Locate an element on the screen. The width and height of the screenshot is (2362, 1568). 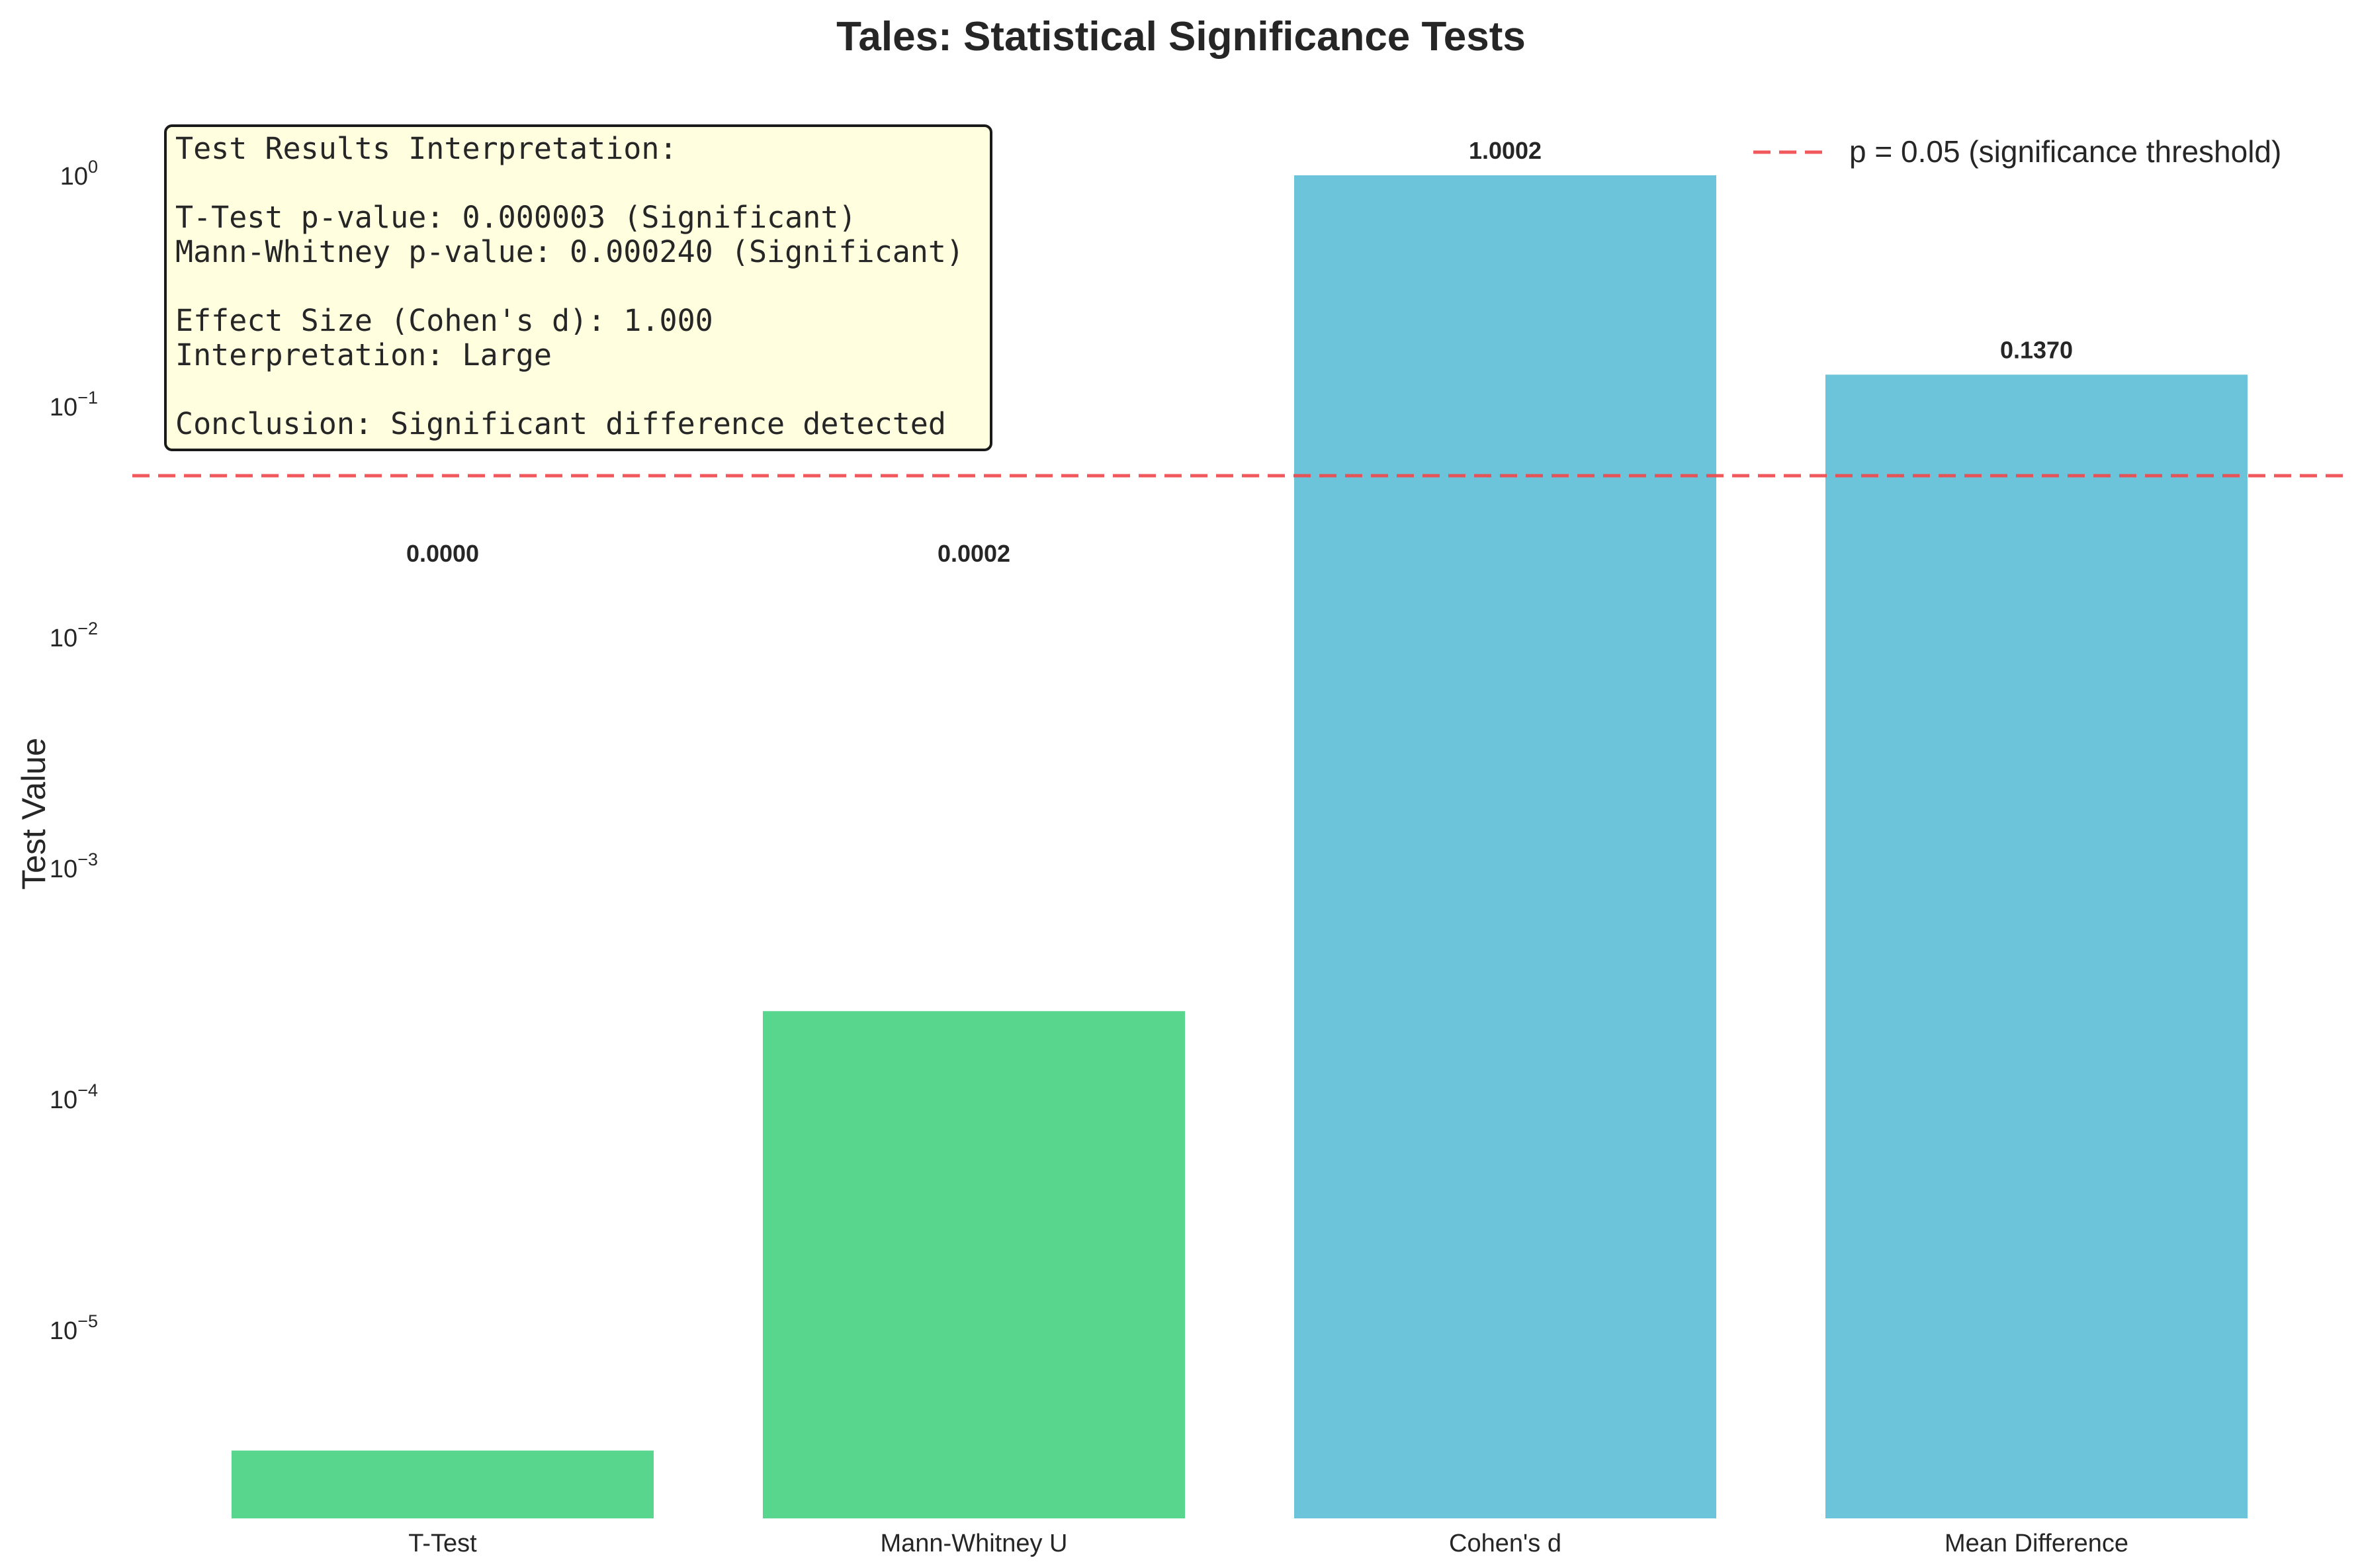
annotation-line: Interpretation: Large is located at coordinates (363, 354).